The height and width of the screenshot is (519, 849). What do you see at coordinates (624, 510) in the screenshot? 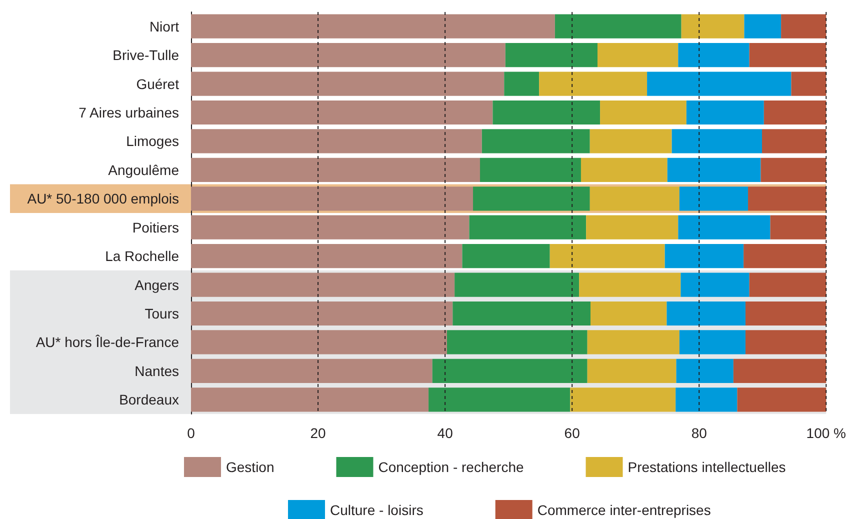
I see `legend-label: Commerce inter-entreprises` at bounding box center [624, 510].